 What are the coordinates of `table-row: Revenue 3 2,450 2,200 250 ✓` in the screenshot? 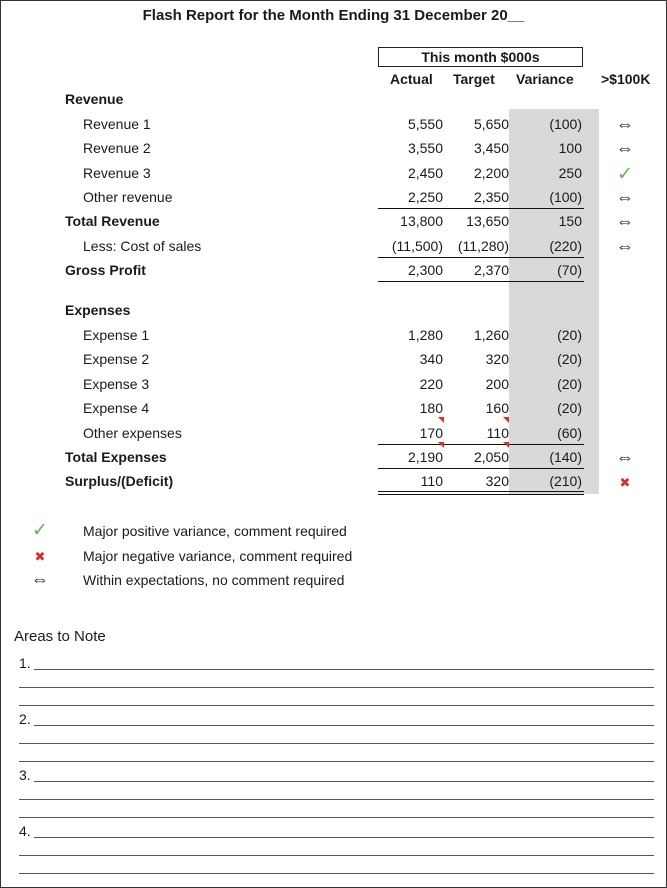 It's located at (333, 174).